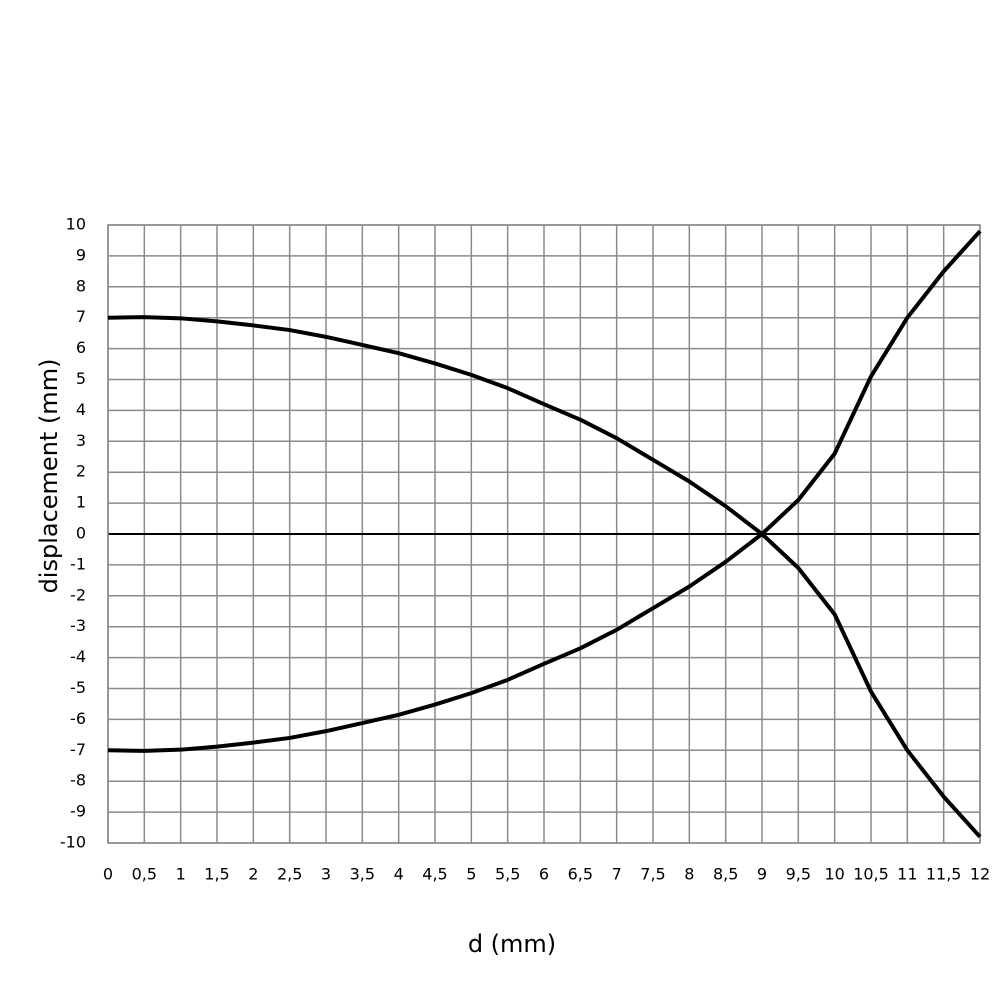 The width and height of the screenshot is (1000, 1000). What do you see at coordinates (76, 224) in the screenshot?
I see `y-tick-label: 10` at bounding box center [76, 224].